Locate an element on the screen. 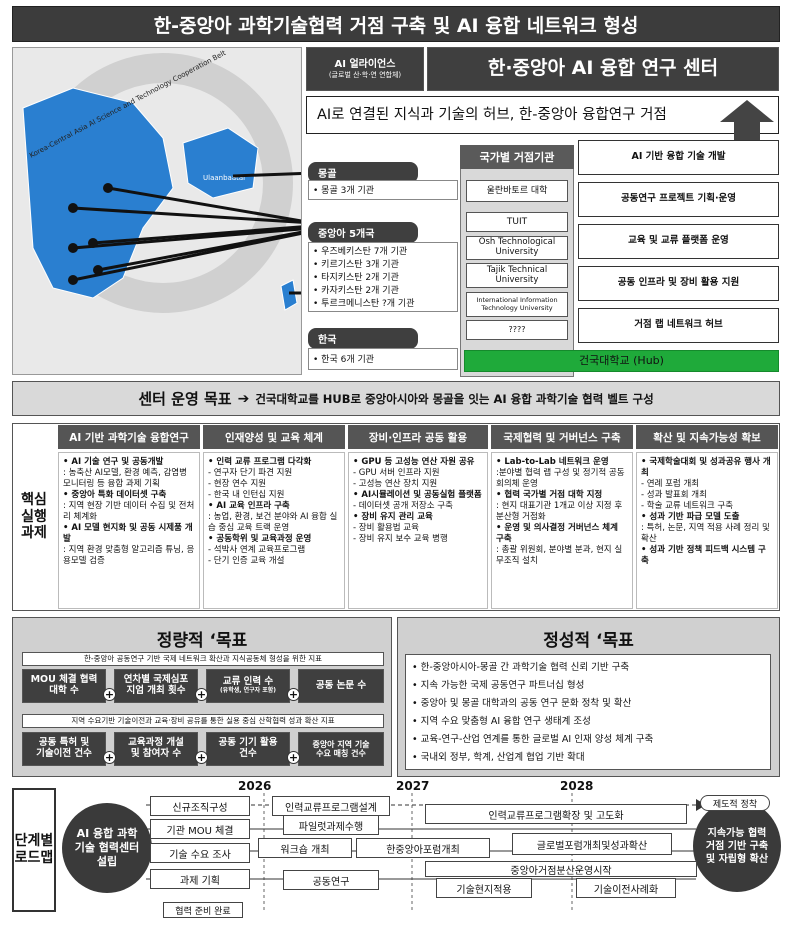 The height and width of the screenshot is (926, 790). metric-line: 교류 인력 수 is located at coordinates (248, 682).